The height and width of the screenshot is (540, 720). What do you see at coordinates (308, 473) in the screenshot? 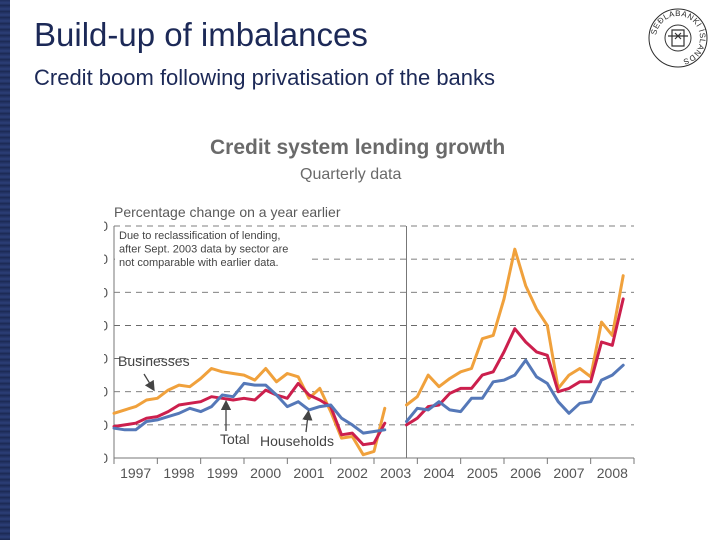
I see `x-tick-label: 2001` at bounding box center [308, 473].